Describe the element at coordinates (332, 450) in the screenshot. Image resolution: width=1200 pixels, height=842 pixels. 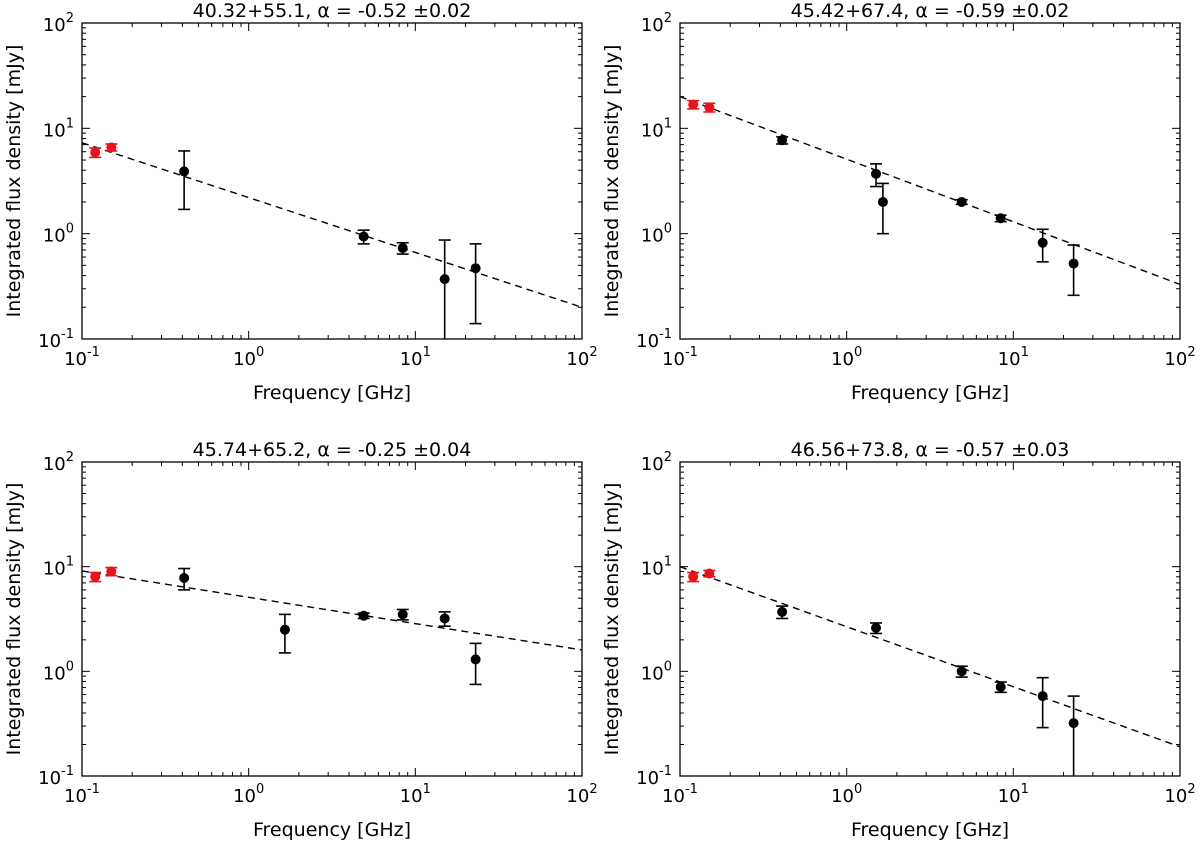
I see `chart-title: 45.74+65.2, α = -0.25 ±0.04` at that location.